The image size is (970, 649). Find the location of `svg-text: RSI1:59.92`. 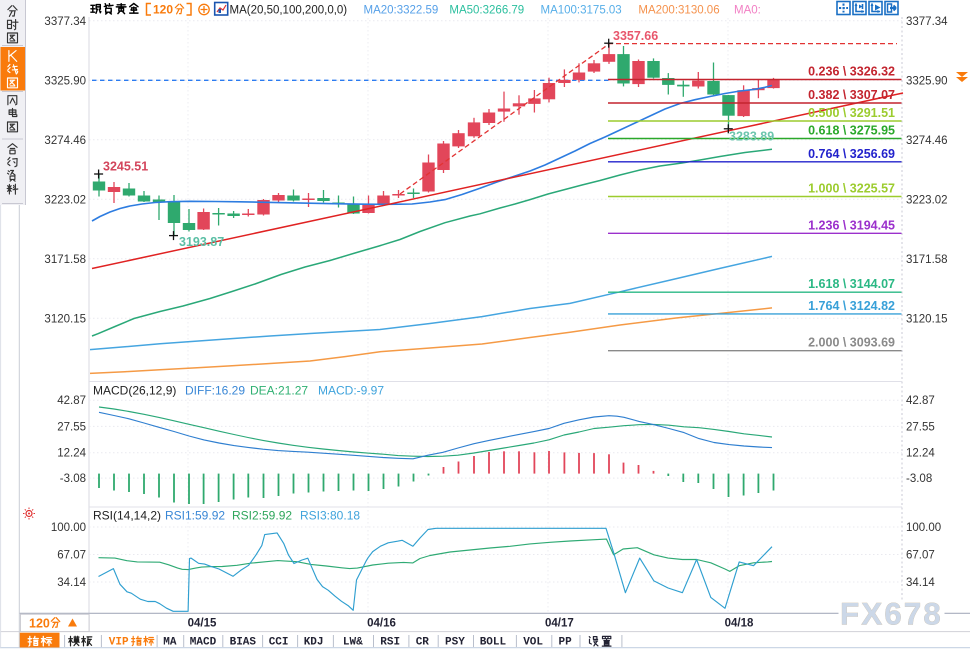

svg-text: RSI1:59.92 is located at coordinates (195, 516).